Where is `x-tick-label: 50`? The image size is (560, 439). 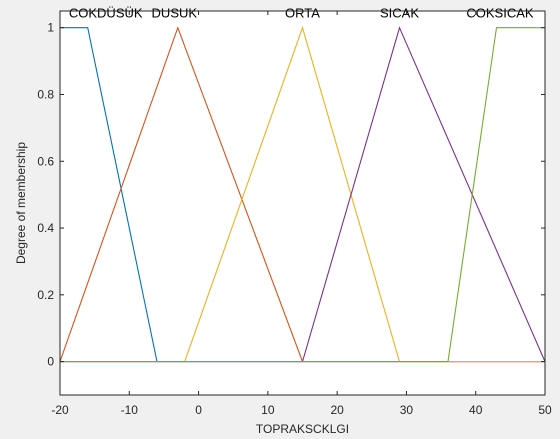 x-tick-label: 50 is located at coordinates (545, 410).